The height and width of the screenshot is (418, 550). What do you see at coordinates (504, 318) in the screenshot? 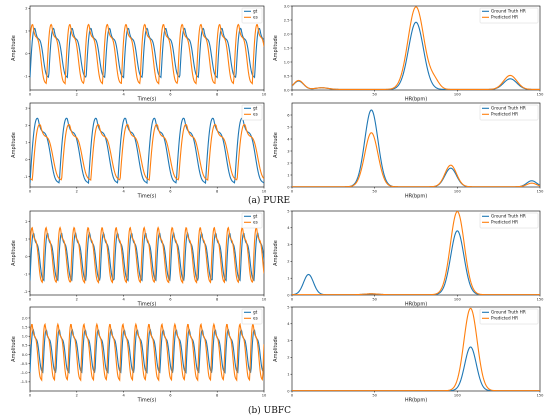
I see `legend-label: Predicted HR` at bounding box center [504, 318].